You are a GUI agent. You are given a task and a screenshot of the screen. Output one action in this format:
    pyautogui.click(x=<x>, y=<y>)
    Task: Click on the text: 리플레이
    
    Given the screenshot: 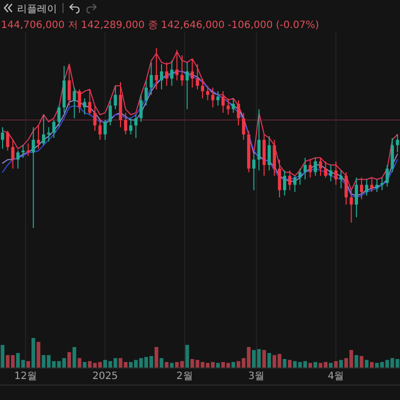 What is the action you would take?
    pyautogui.click(x=37, y=9)
    